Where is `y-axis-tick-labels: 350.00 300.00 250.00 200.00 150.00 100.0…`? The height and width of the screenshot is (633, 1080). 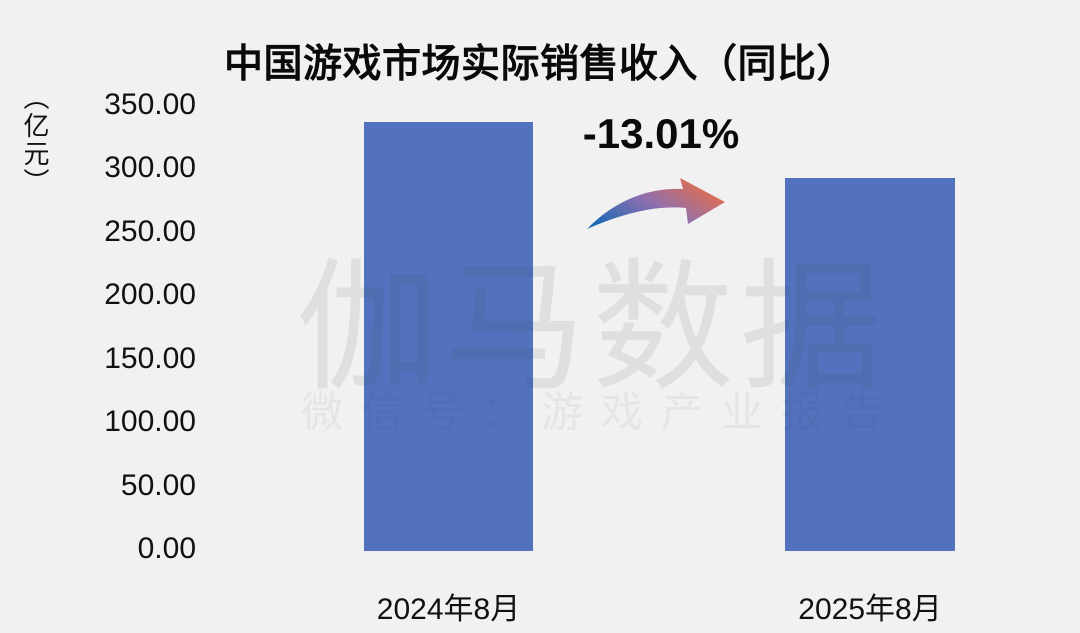
y-axis-tick-labels: 350.00 300.00 250.00 200.00 150.00 100.0… is located at coordinates (118, 327).